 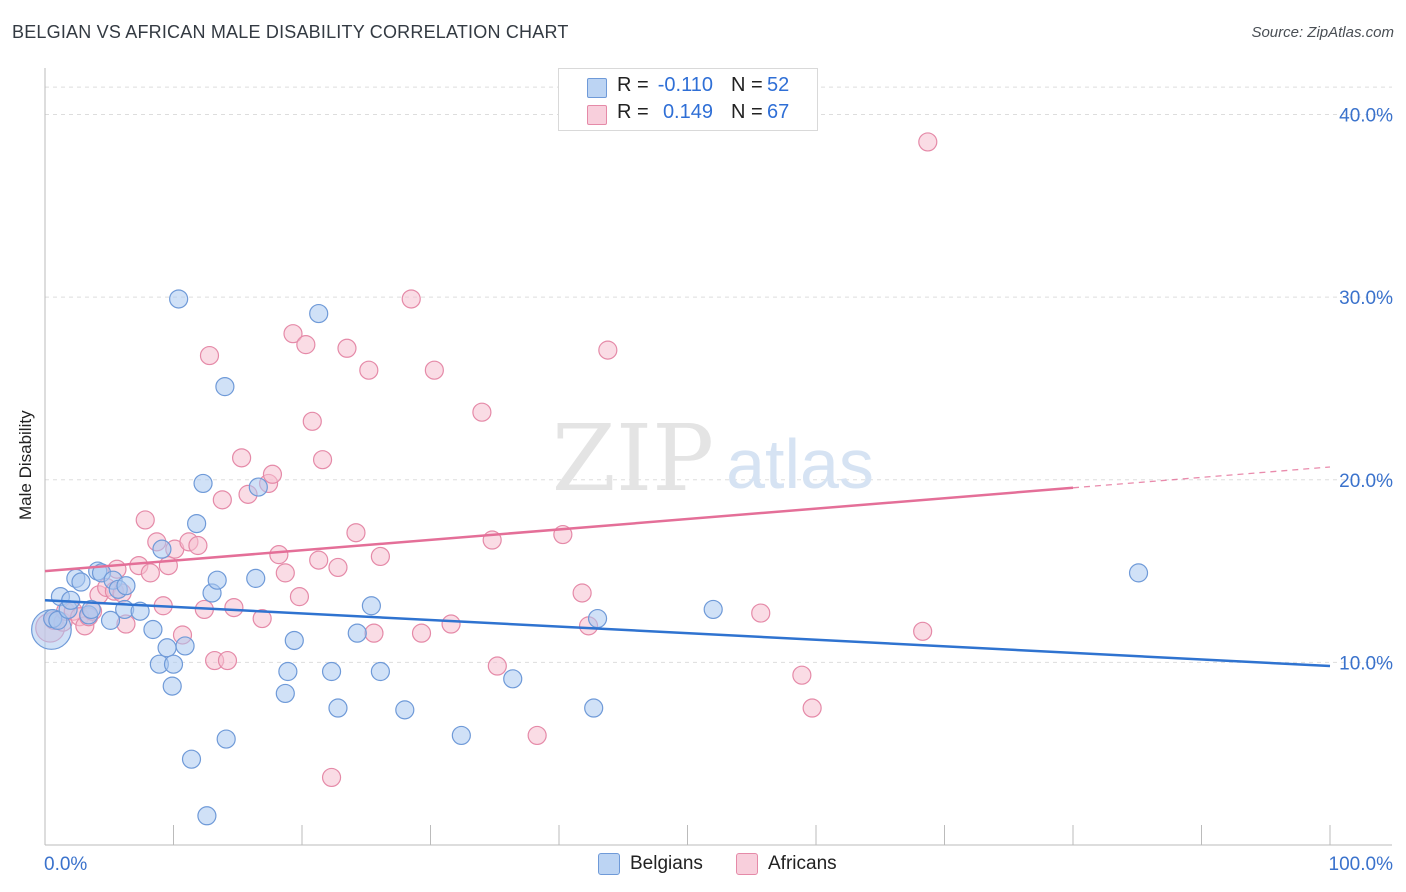 What do you see at coordinates (1366, 481) in the screenshot?
I see `y-tick-label-20: 20.0%` at bounding box center [1366, 481].